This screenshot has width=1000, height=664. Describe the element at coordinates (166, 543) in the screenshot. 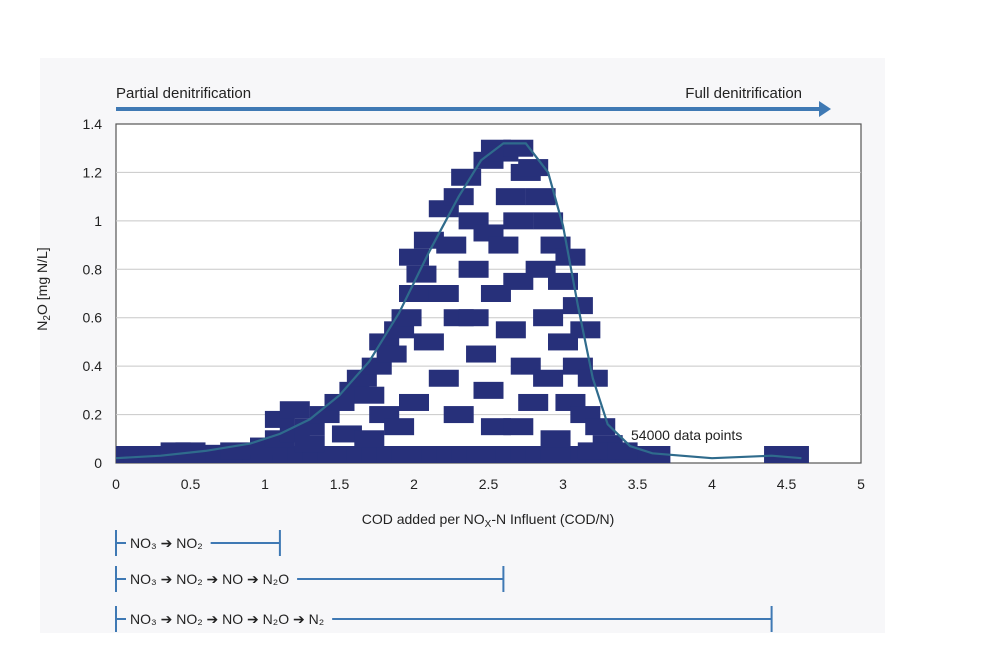

I see `reaction-label: NO₃ ➔ NO₂` at that location.